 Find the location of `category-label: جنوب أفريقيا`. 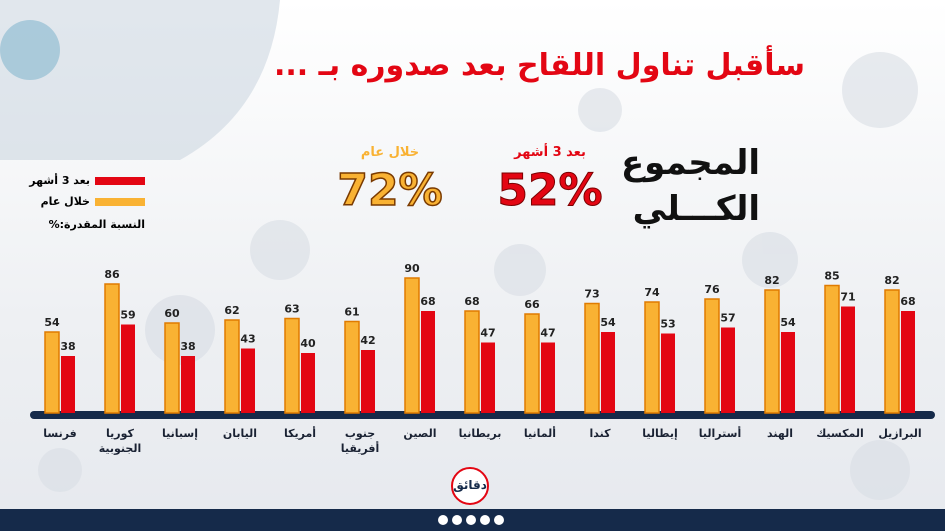

category-label: جنوب أفريقيا is located at coordinates (360, 441).